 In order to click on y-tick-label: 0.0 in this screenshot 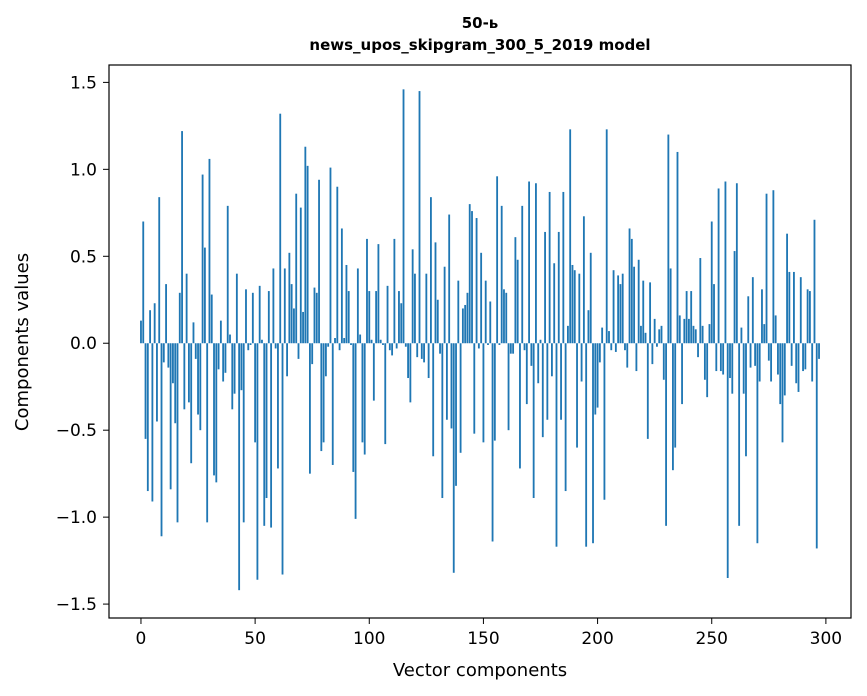, I will do `click(83, 344)`.